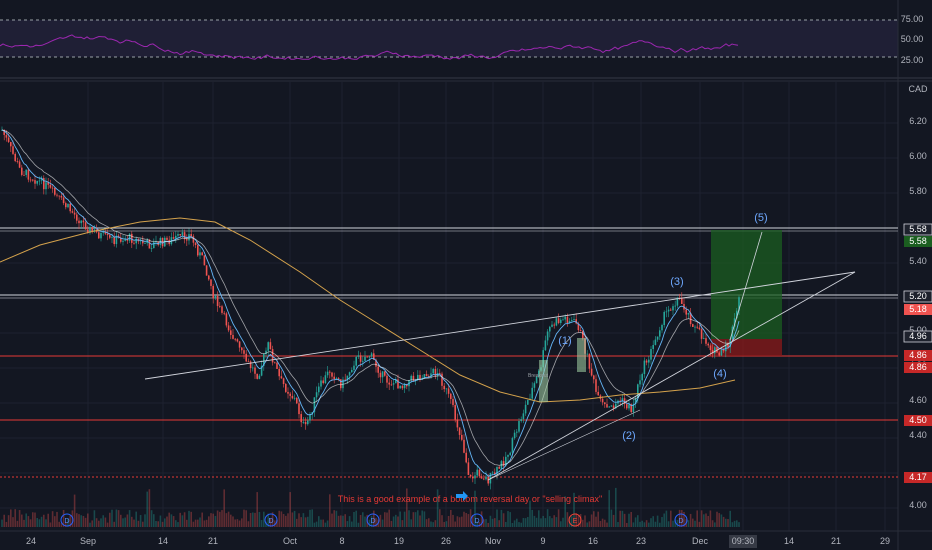  What do you see at coordinates (760, 218) in the screenshot?
I see `wave-label-5: (5)` at bounding box center [760, 218].